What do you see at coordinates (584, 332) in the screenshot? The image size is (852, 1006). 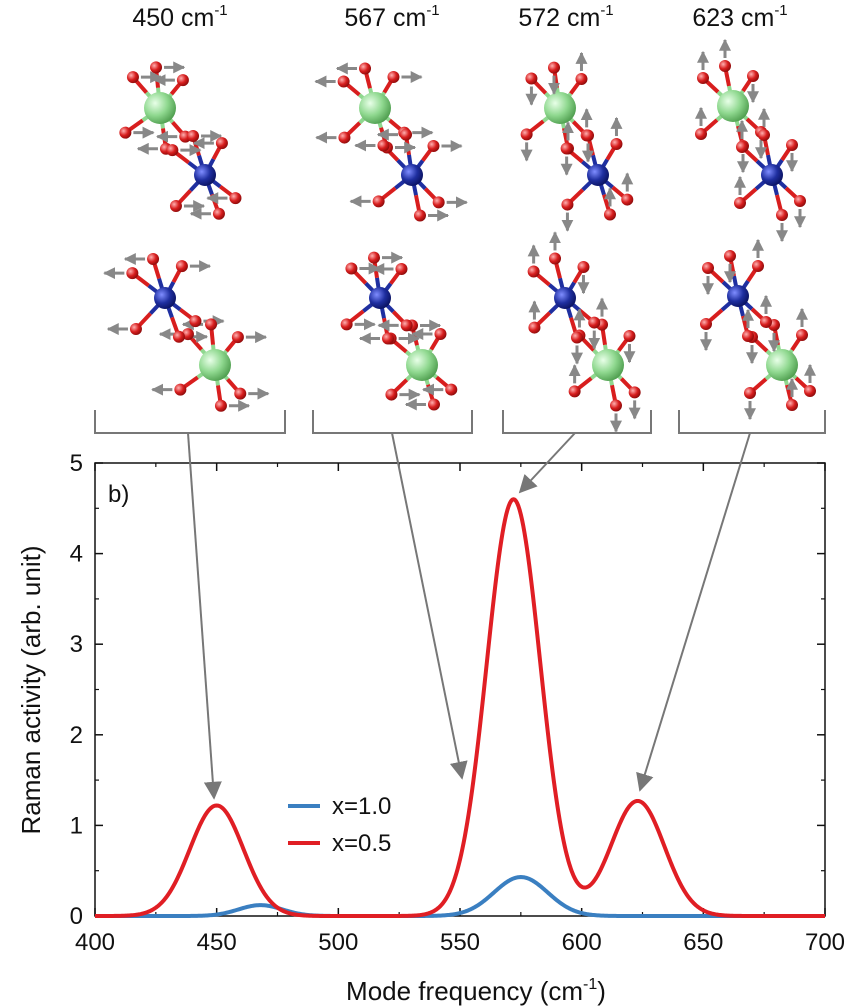 I see `structure-2-bottom` at bounding box center [584, 332].